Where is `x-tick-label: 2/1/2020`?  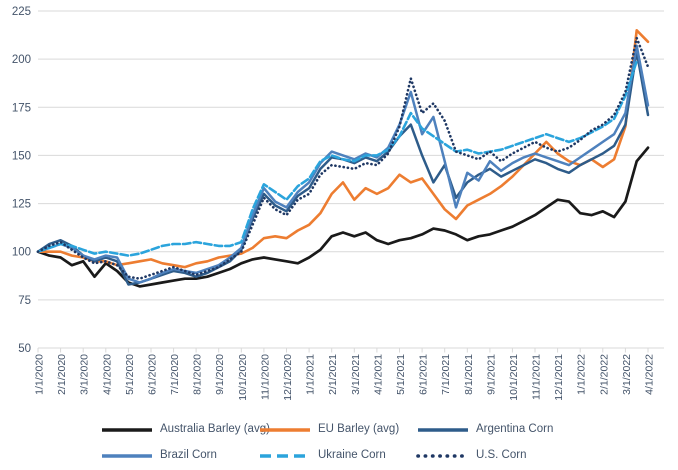 x-tick-label: 2/1/2020 is located at coordinates (62, 374).